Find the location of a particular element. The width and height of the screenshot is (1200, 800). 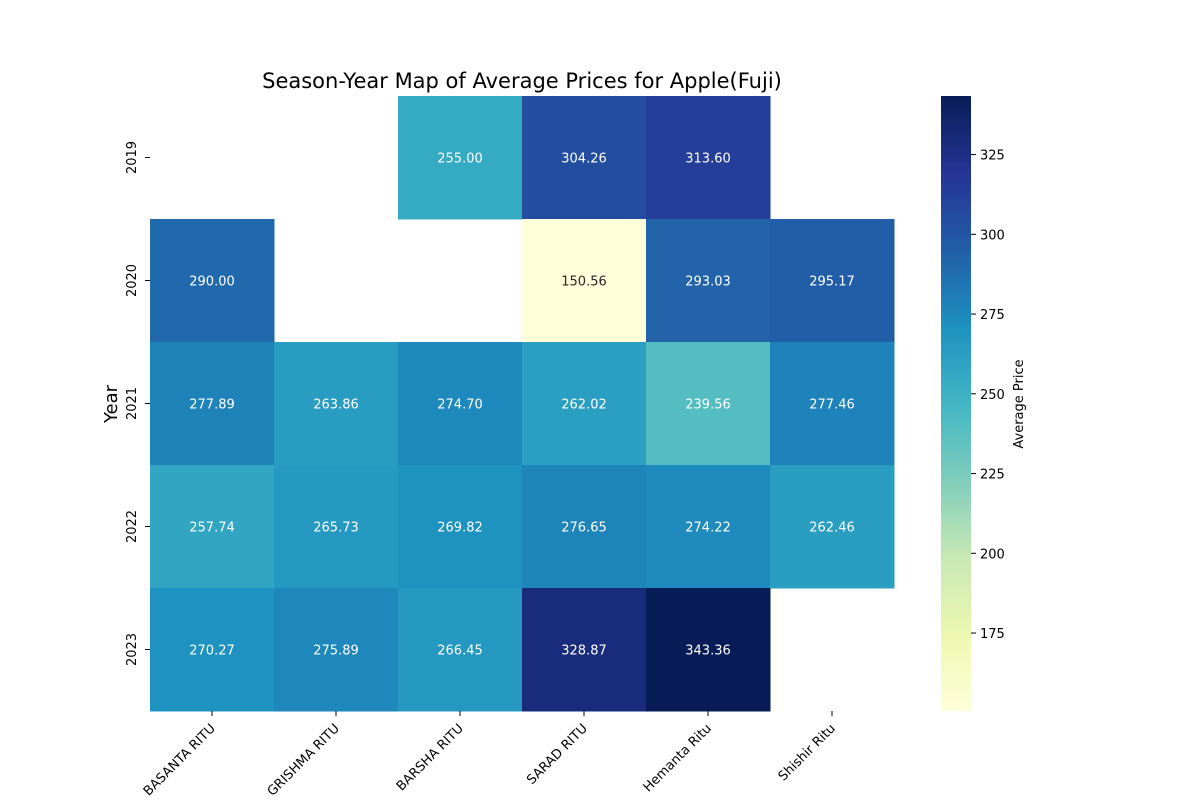

colorbar-tick-label: 175 is located at coordinates (992, 634).